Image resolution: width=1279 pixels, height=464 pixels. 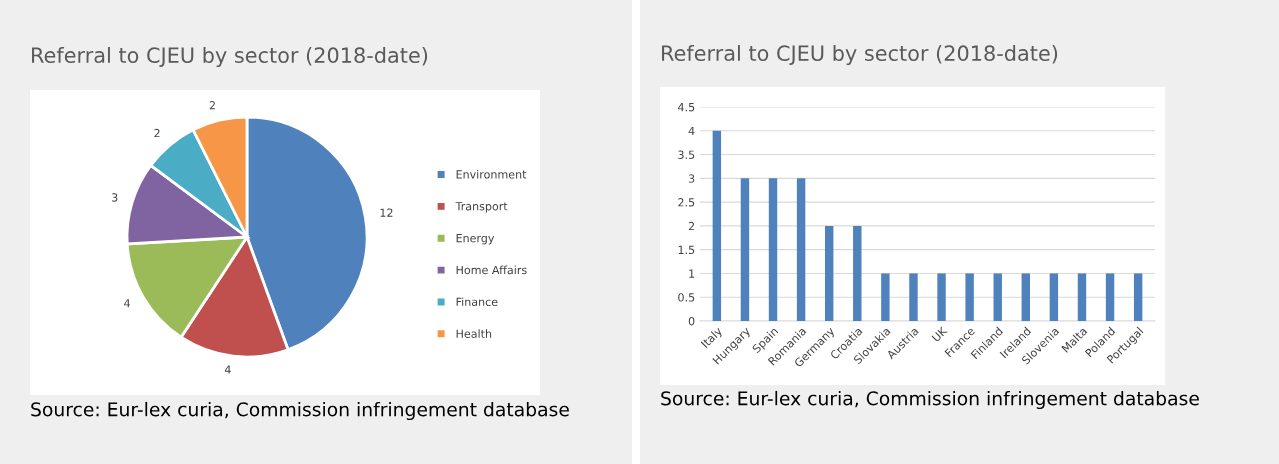 What do you see at coordinates (691, 178) in the screenshot?
I see `y-tick-label: 3` at bounding box center [691, 178].